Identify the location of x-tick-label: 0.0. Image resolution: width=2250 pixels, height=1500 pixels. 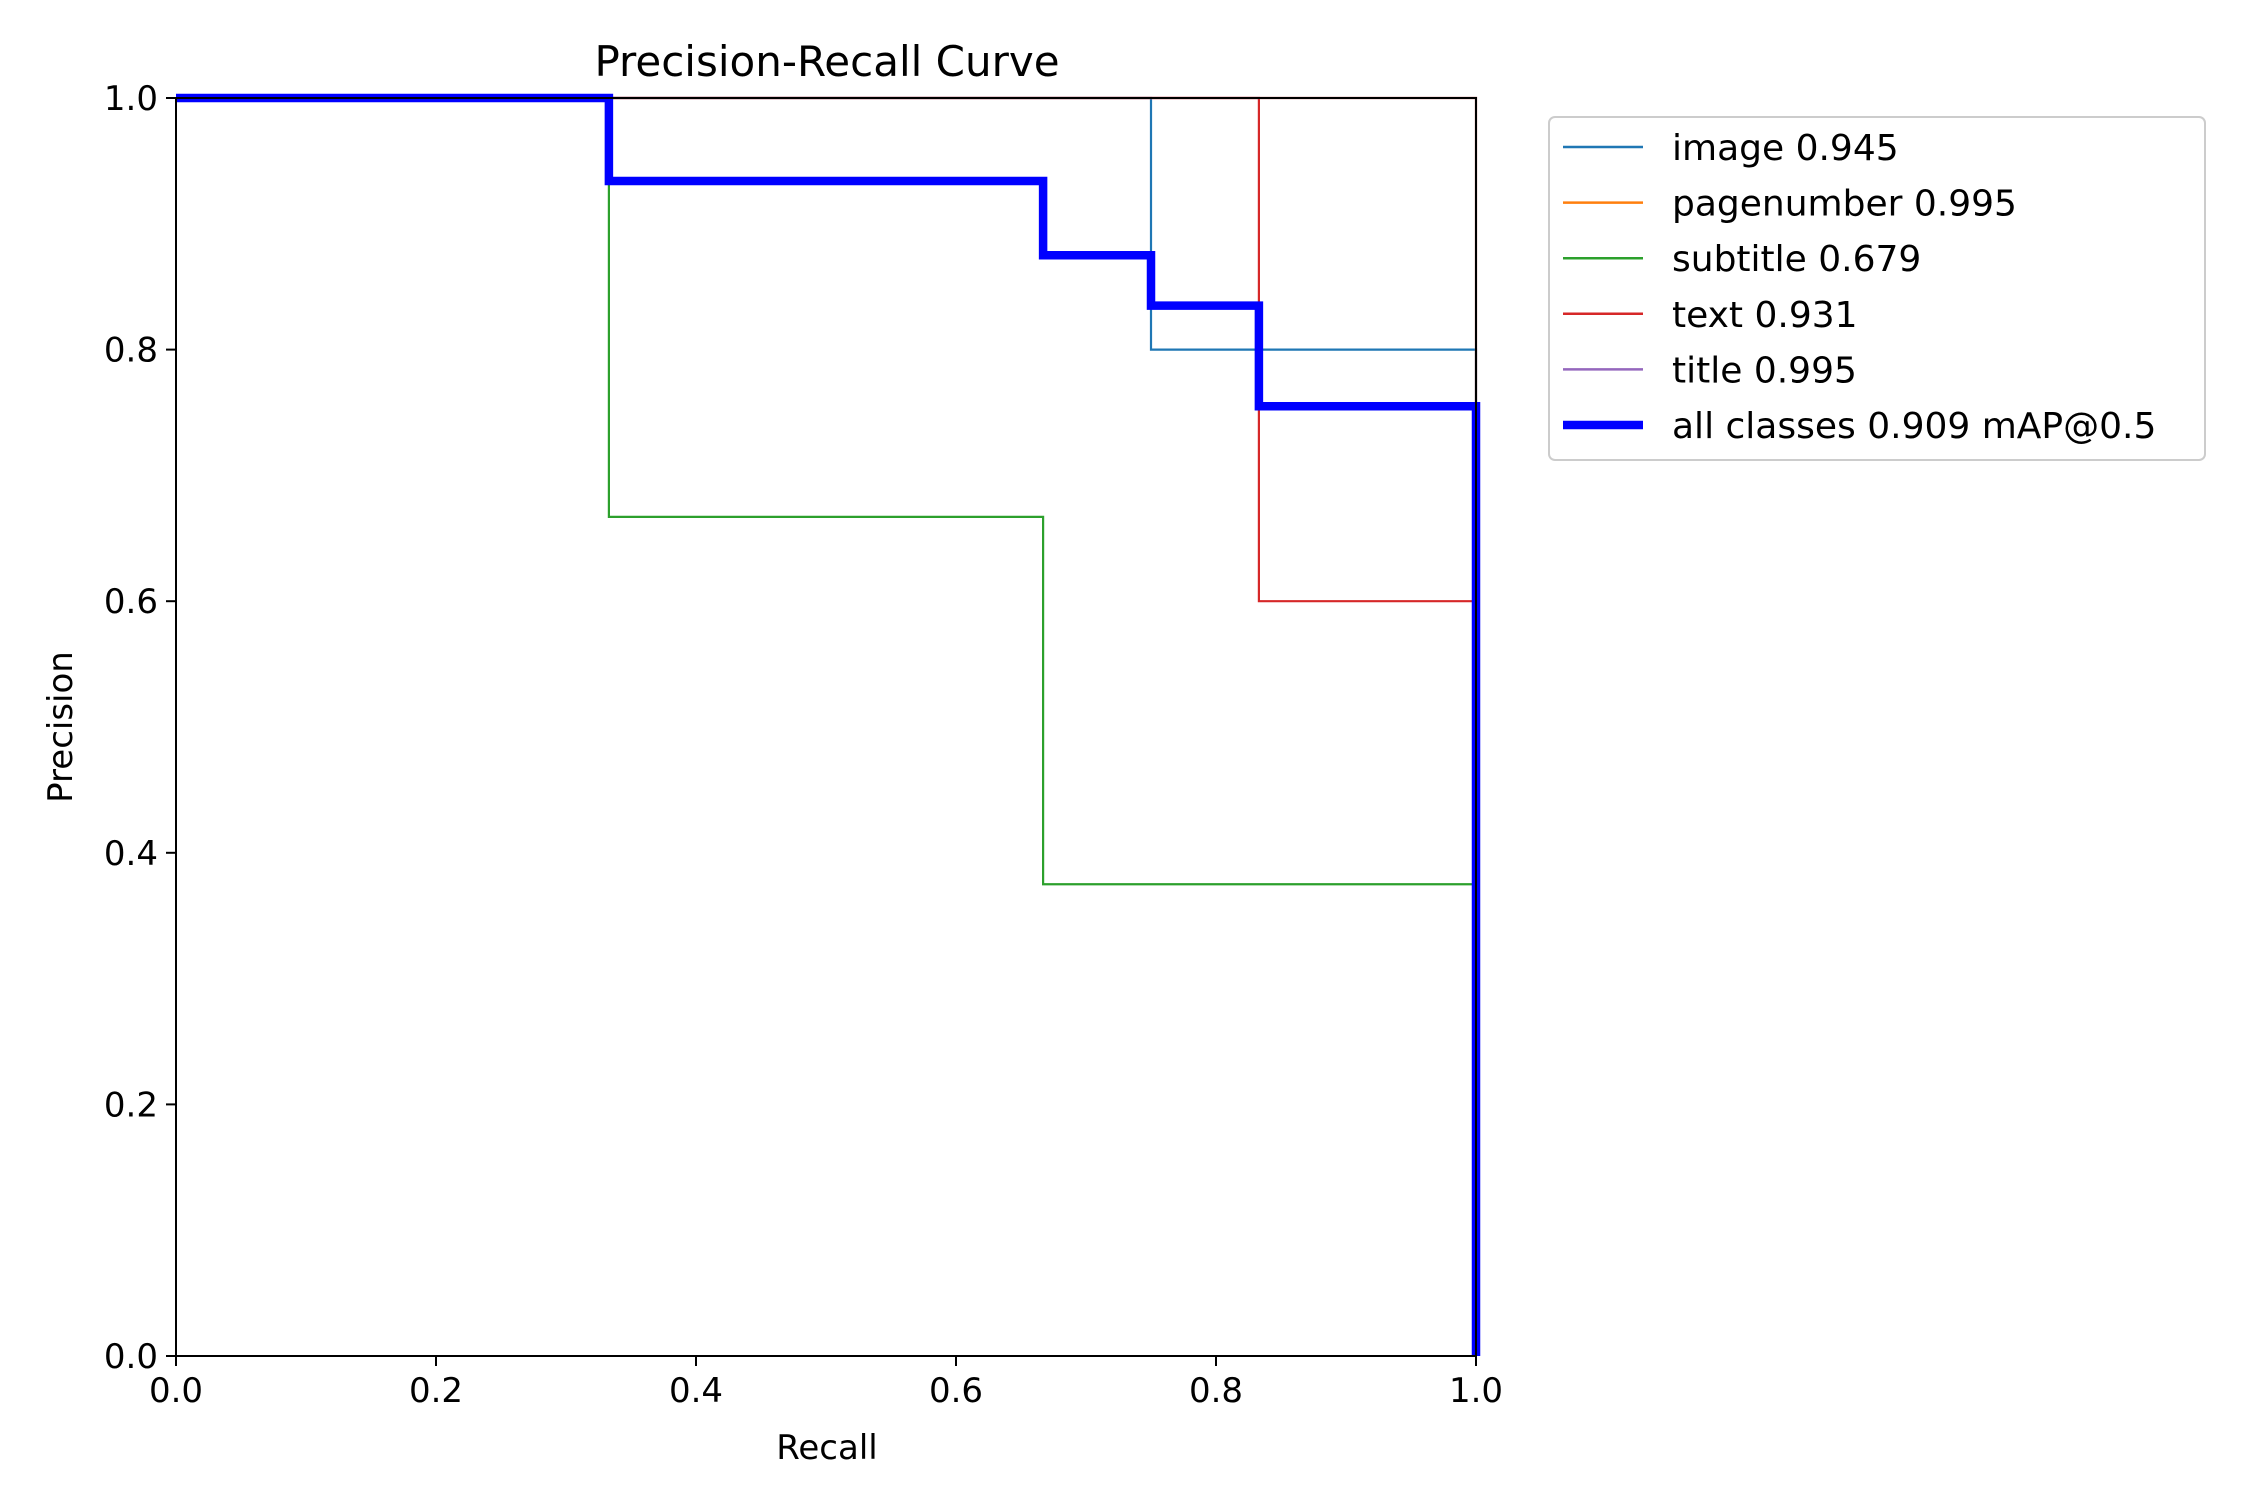
(176, 1391).